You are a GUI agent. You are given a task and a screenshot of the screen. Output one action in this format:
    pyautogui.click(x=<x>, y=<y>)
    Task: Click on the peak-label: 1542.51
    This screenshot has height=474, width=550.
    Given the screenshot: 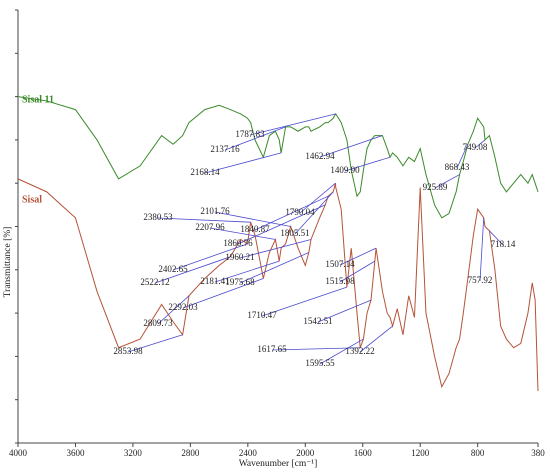 What is the action you would take?
    pyautogui.click(x=317, y=321)
    